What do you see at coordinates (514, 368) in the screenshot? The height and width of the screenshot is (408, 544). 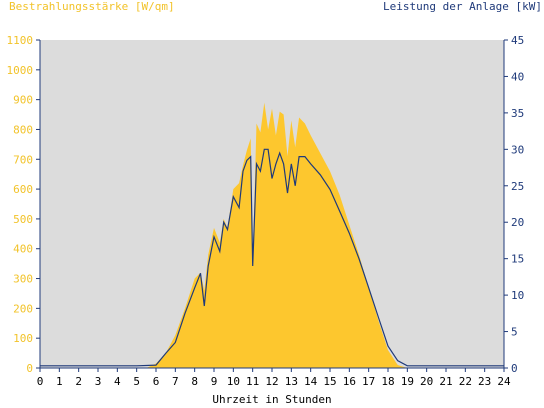 I see `right-tick-label: 0` at bounding box center [514, 368].